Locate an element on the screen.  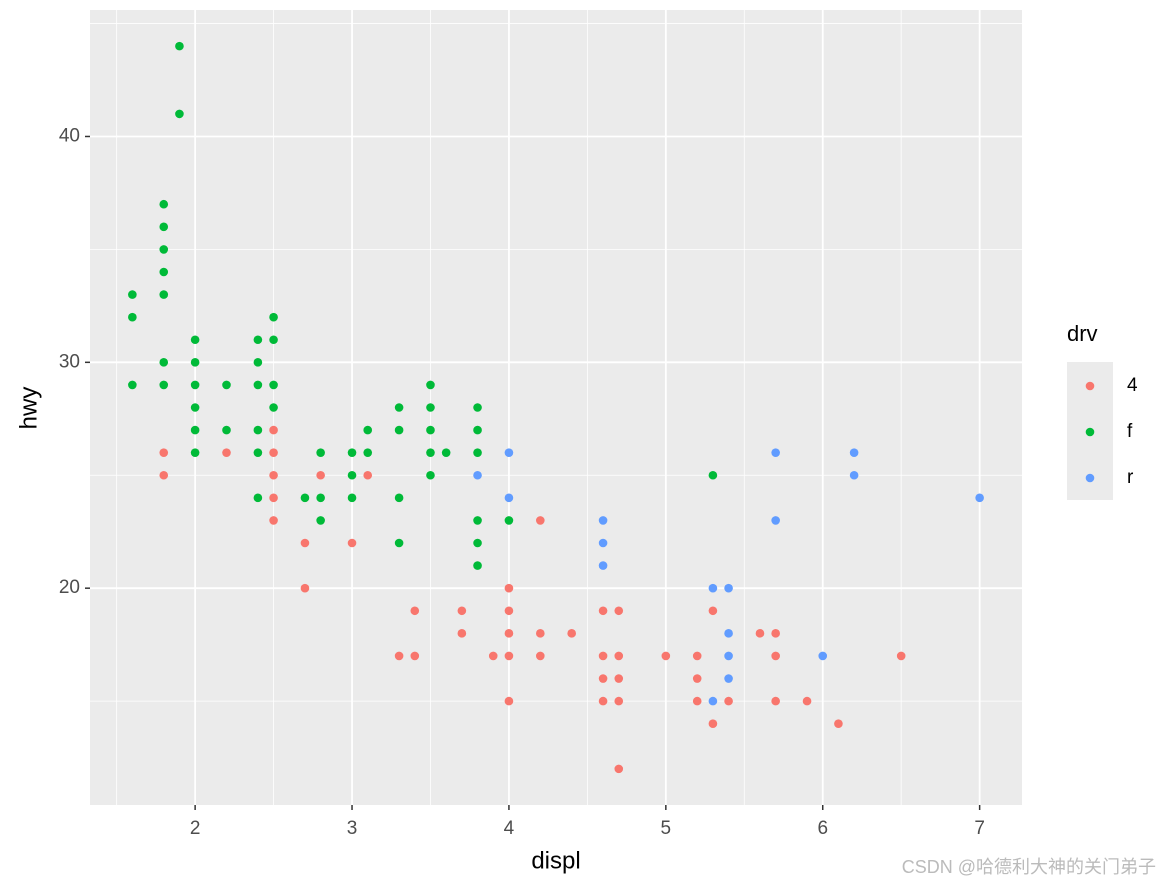
x-axis-label: displ is located at coordinates (555, 860).